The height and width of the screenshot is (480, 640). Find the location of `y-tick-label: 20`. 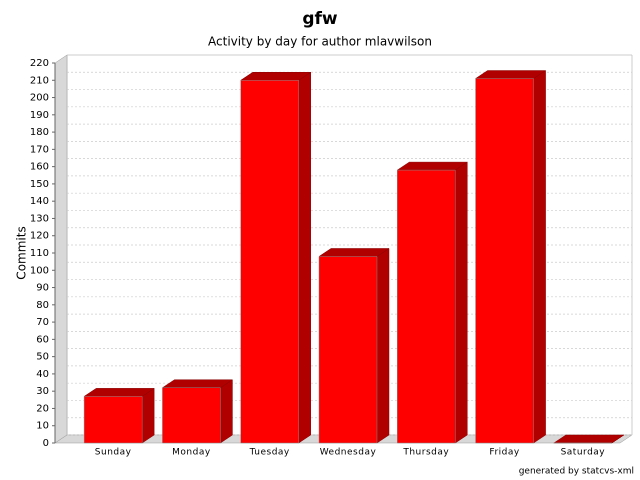

y-tick-label: 20 is located at coordinates (42, 408).